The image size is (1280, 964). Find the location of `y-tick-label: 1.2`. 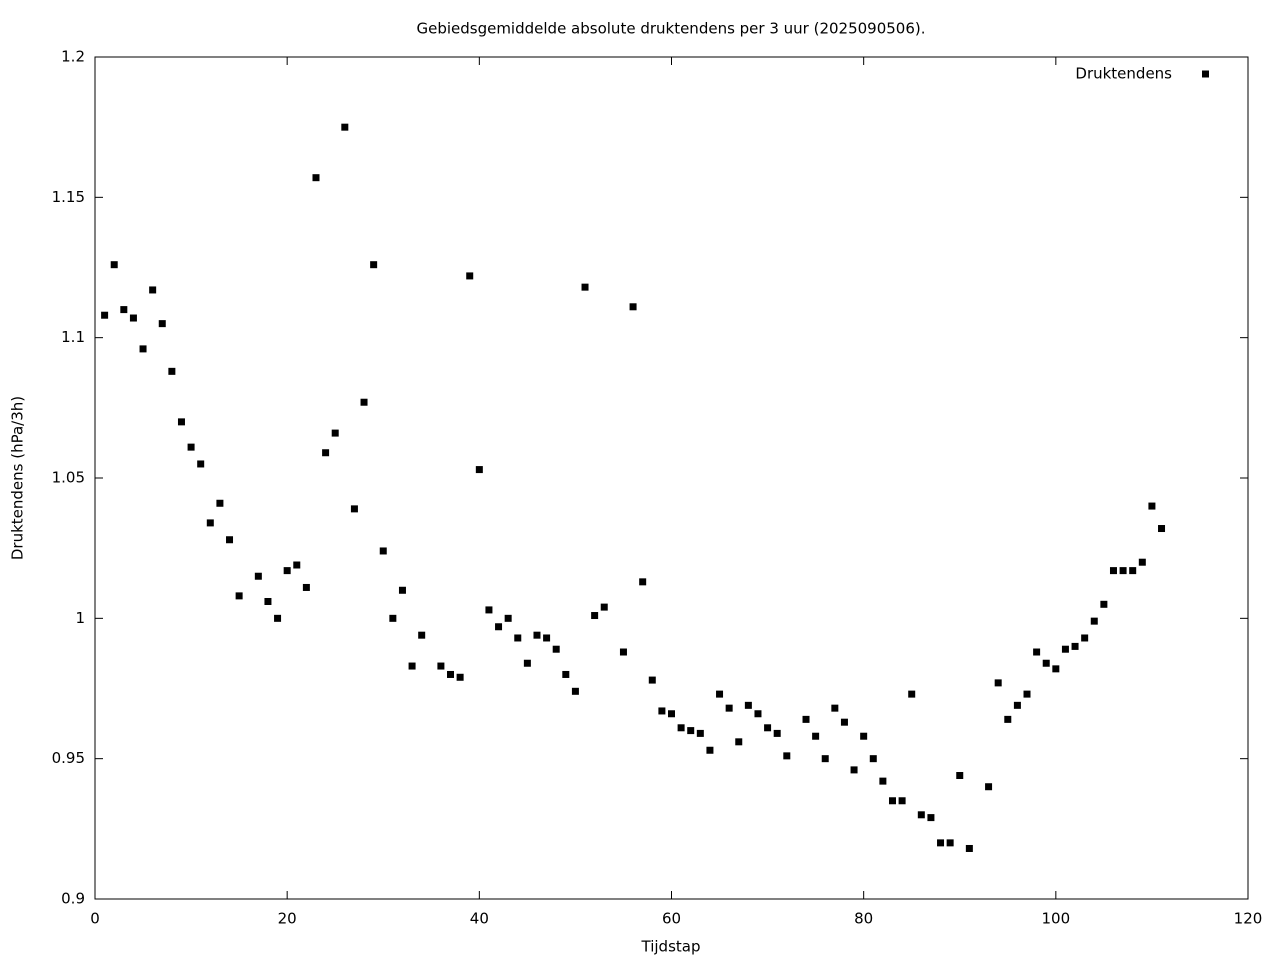

y-tick-label: 1.2 is located at coordinates (73, 57).